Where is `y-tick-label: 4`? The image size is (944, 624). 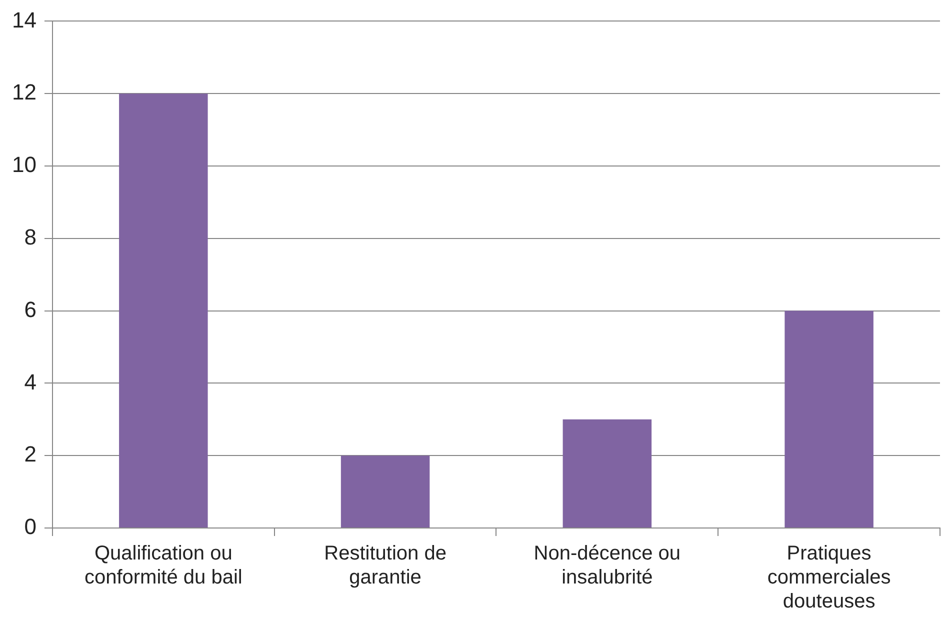
y-tick-label: 4 is located at coordinates (30, 381).